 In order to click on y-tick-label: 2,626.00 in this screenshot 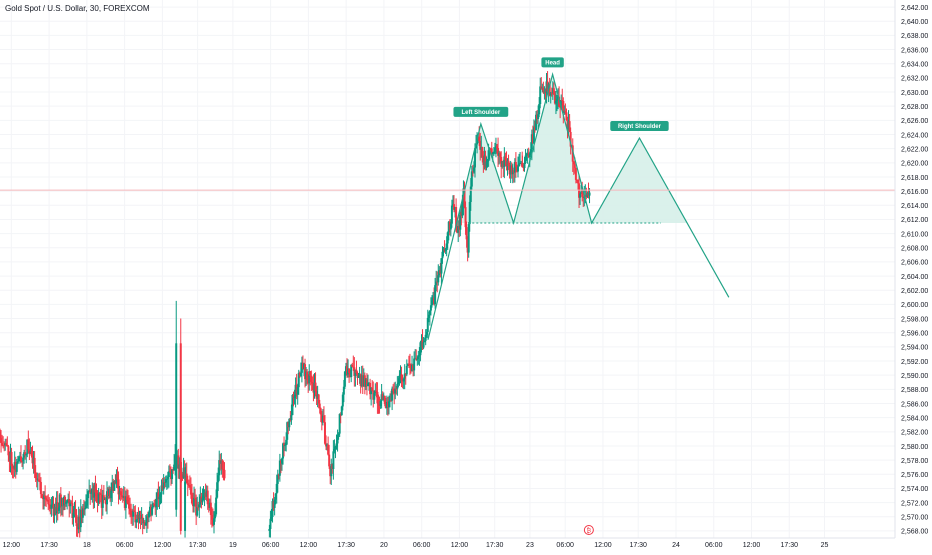, I will do `click(914, 121)`.